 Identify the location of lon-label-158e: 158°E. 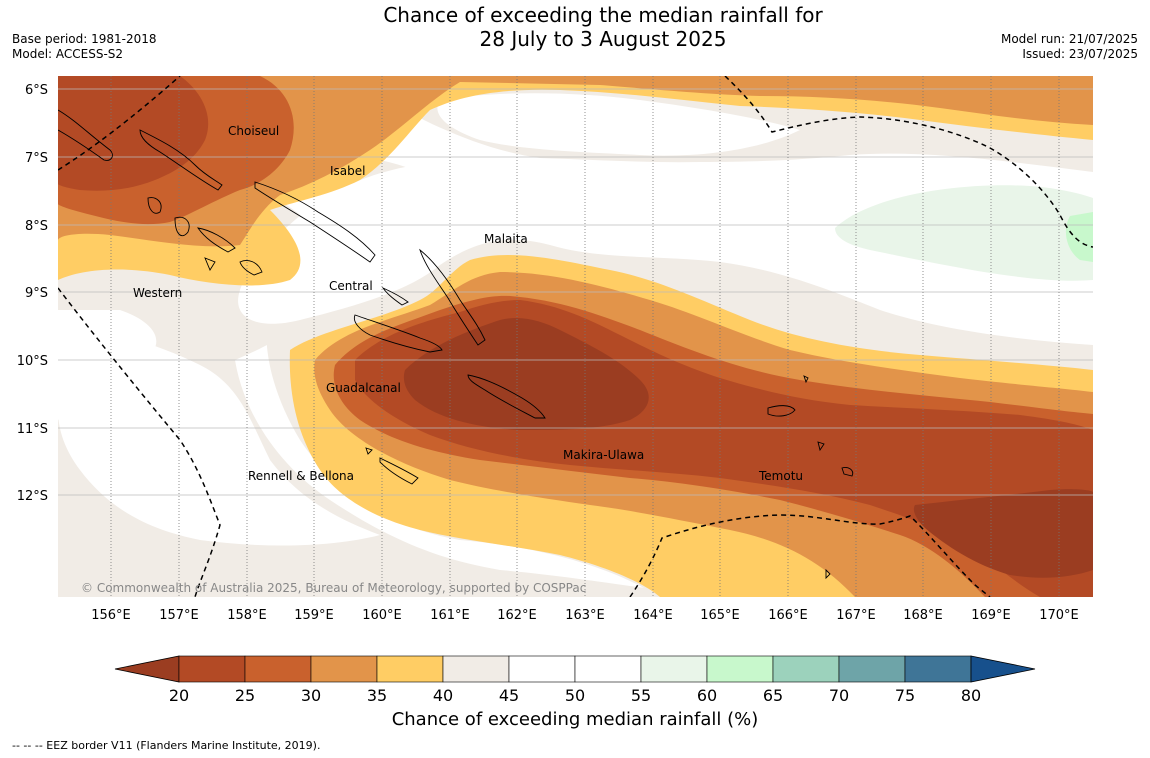
(247, 615).